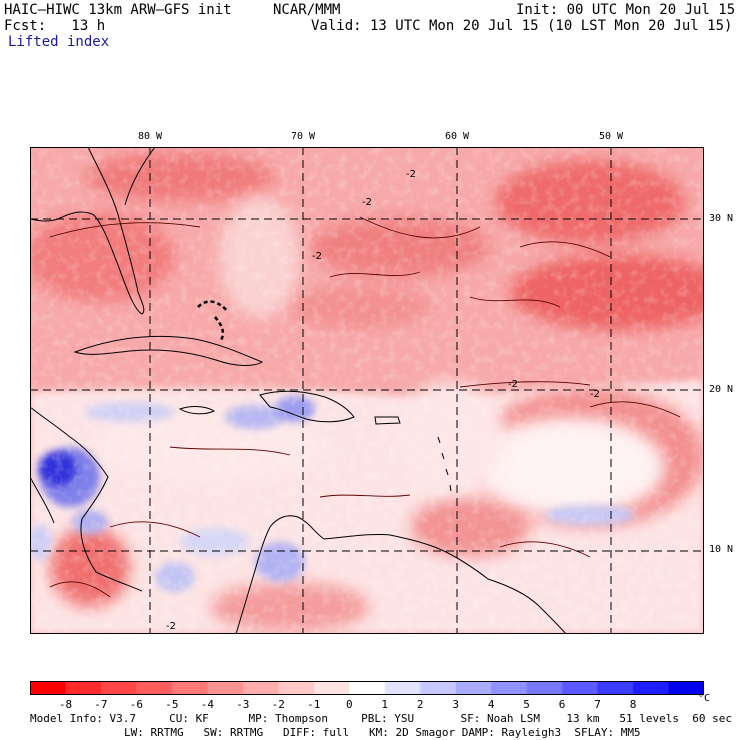 Image resolution: width=740 pixels, height=740 pixels. I want to click on colorbar, so click(367, 688).